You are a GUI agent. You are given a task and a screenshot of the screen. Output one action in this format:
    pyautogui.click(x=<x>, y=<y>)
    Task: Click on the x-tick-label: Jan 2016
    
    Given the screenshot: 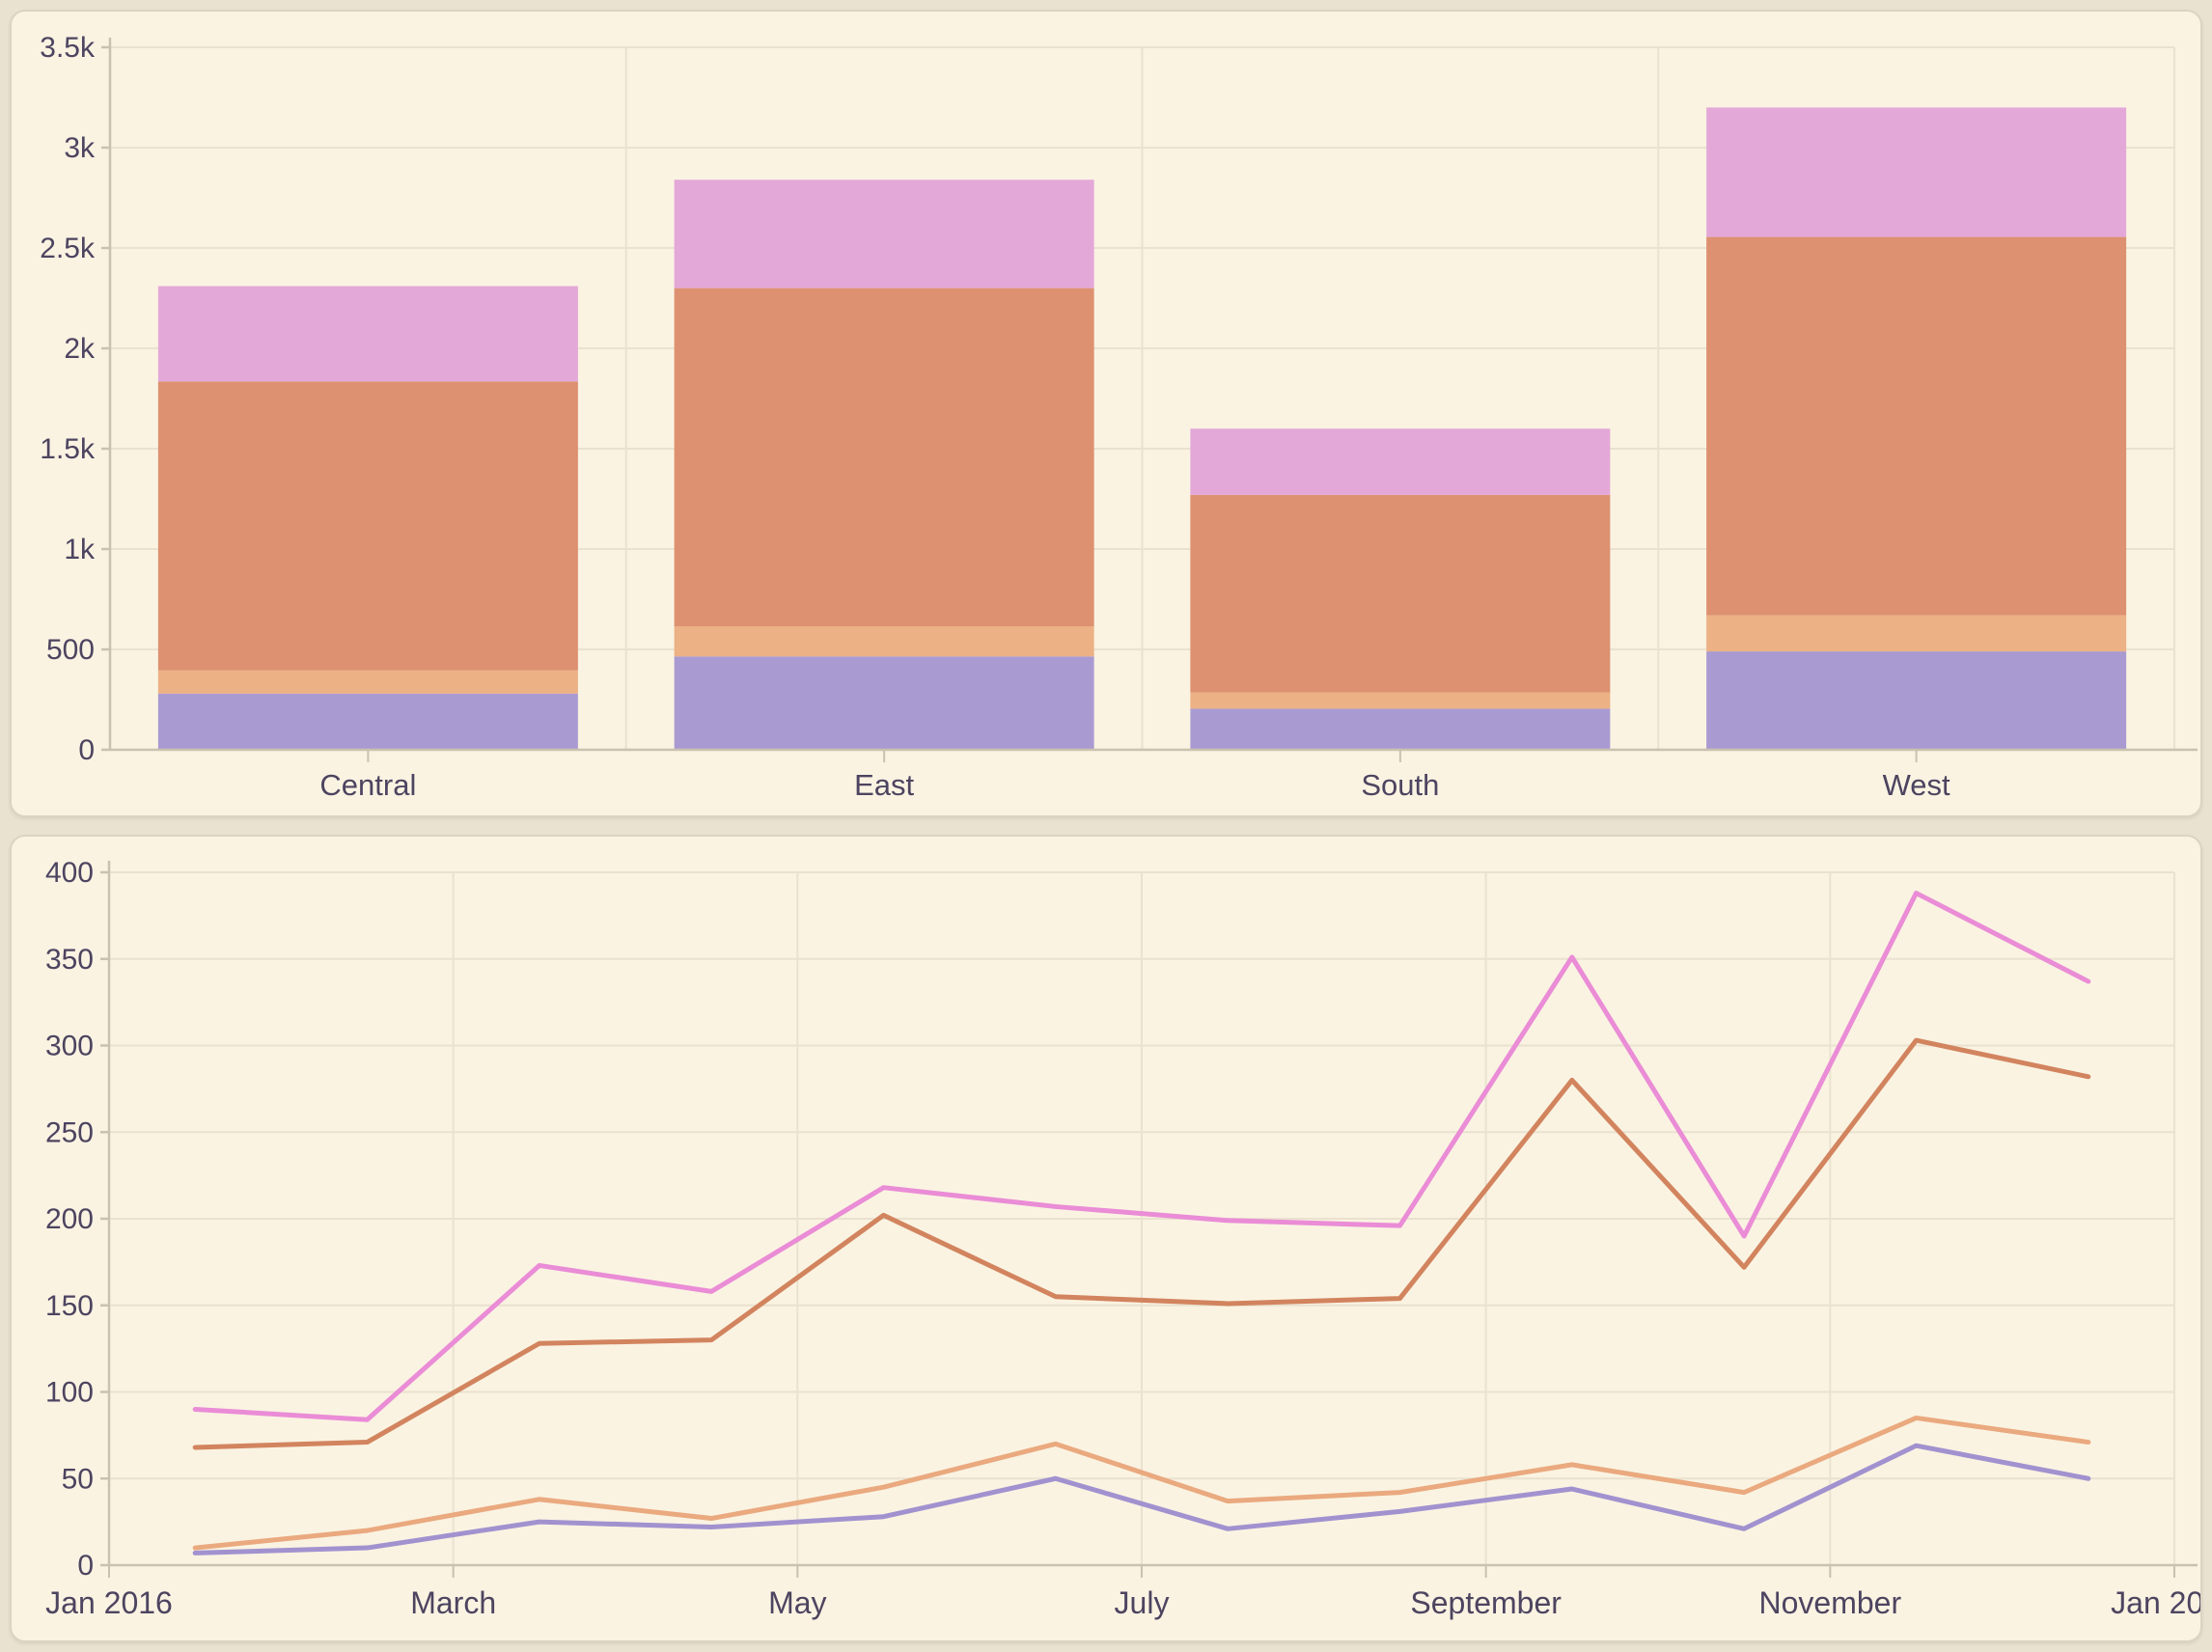 What is the action you would take?
    pyautogui.click(x=109, y=1602)
    